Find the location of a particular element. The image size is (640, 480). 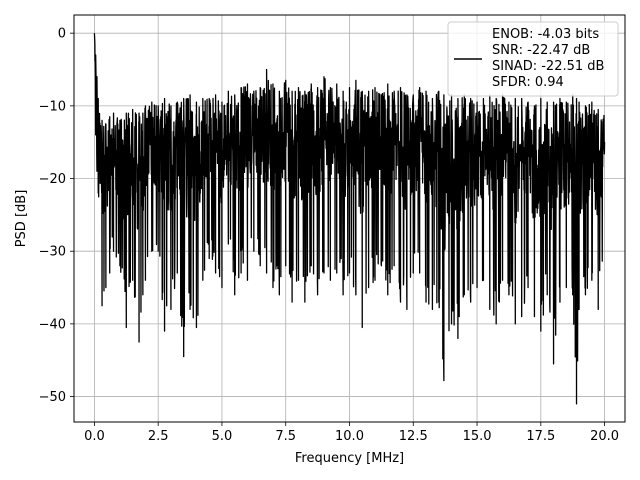

y-tick-label: −10 is located at coordinates (52, 106).